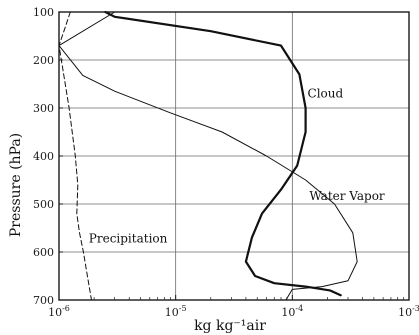 The height and width of the screenshot is (335, 419). I want to click on y-tick-label: 100, so click(43, 12).